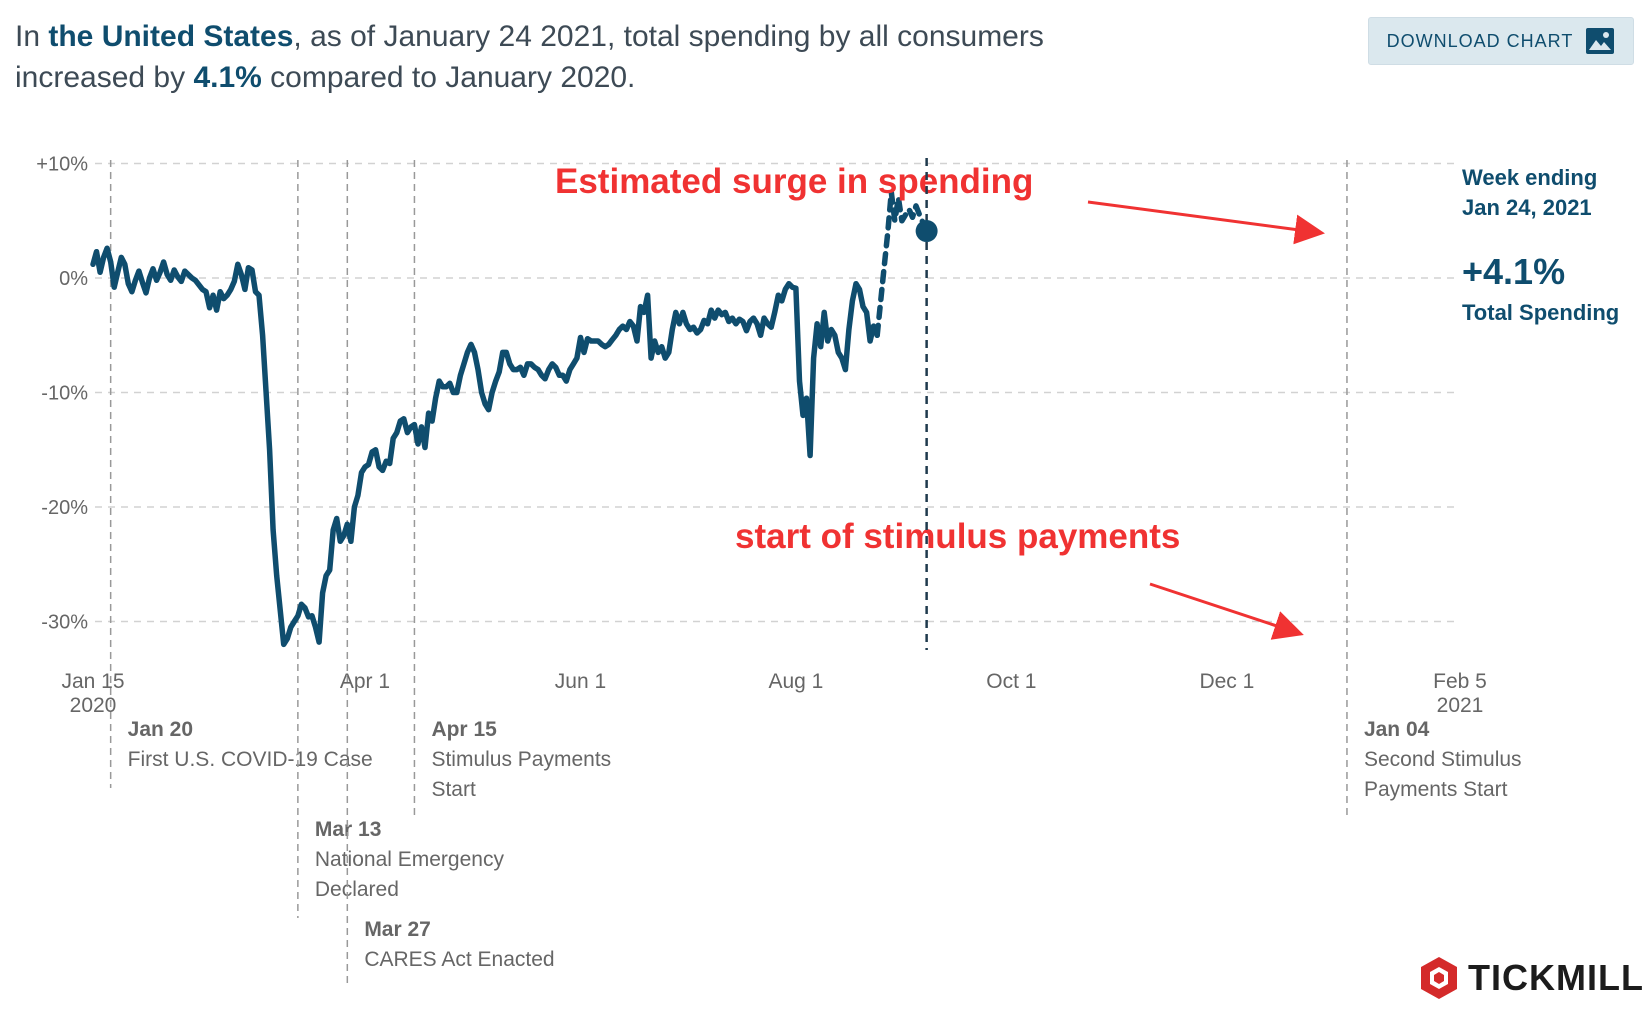 This screenshot has height=1012, width=1650. Describe the element at coordinates (1443, 759) in the screenshot. I see `event-desc: Second Stimulus` at that location.